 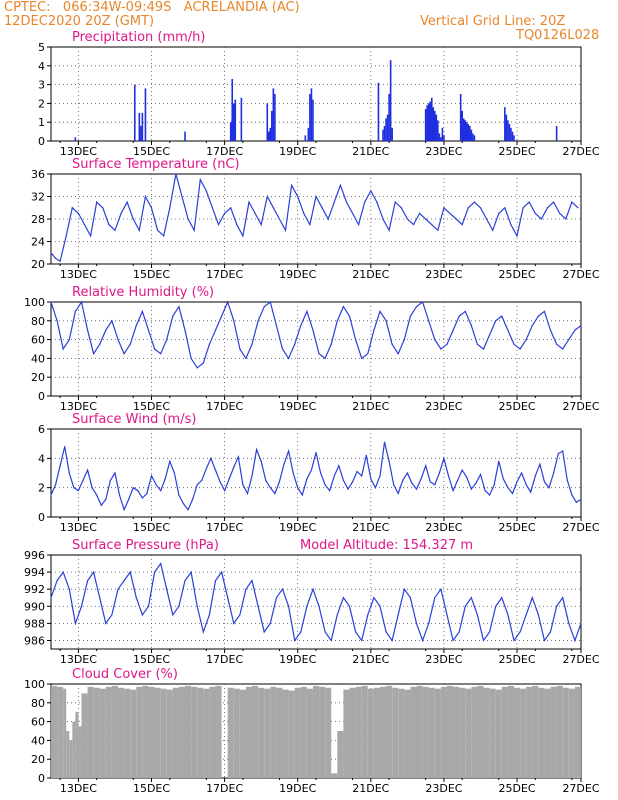 I want to click on y-tick-label: 20, so click(x=38, y=264).